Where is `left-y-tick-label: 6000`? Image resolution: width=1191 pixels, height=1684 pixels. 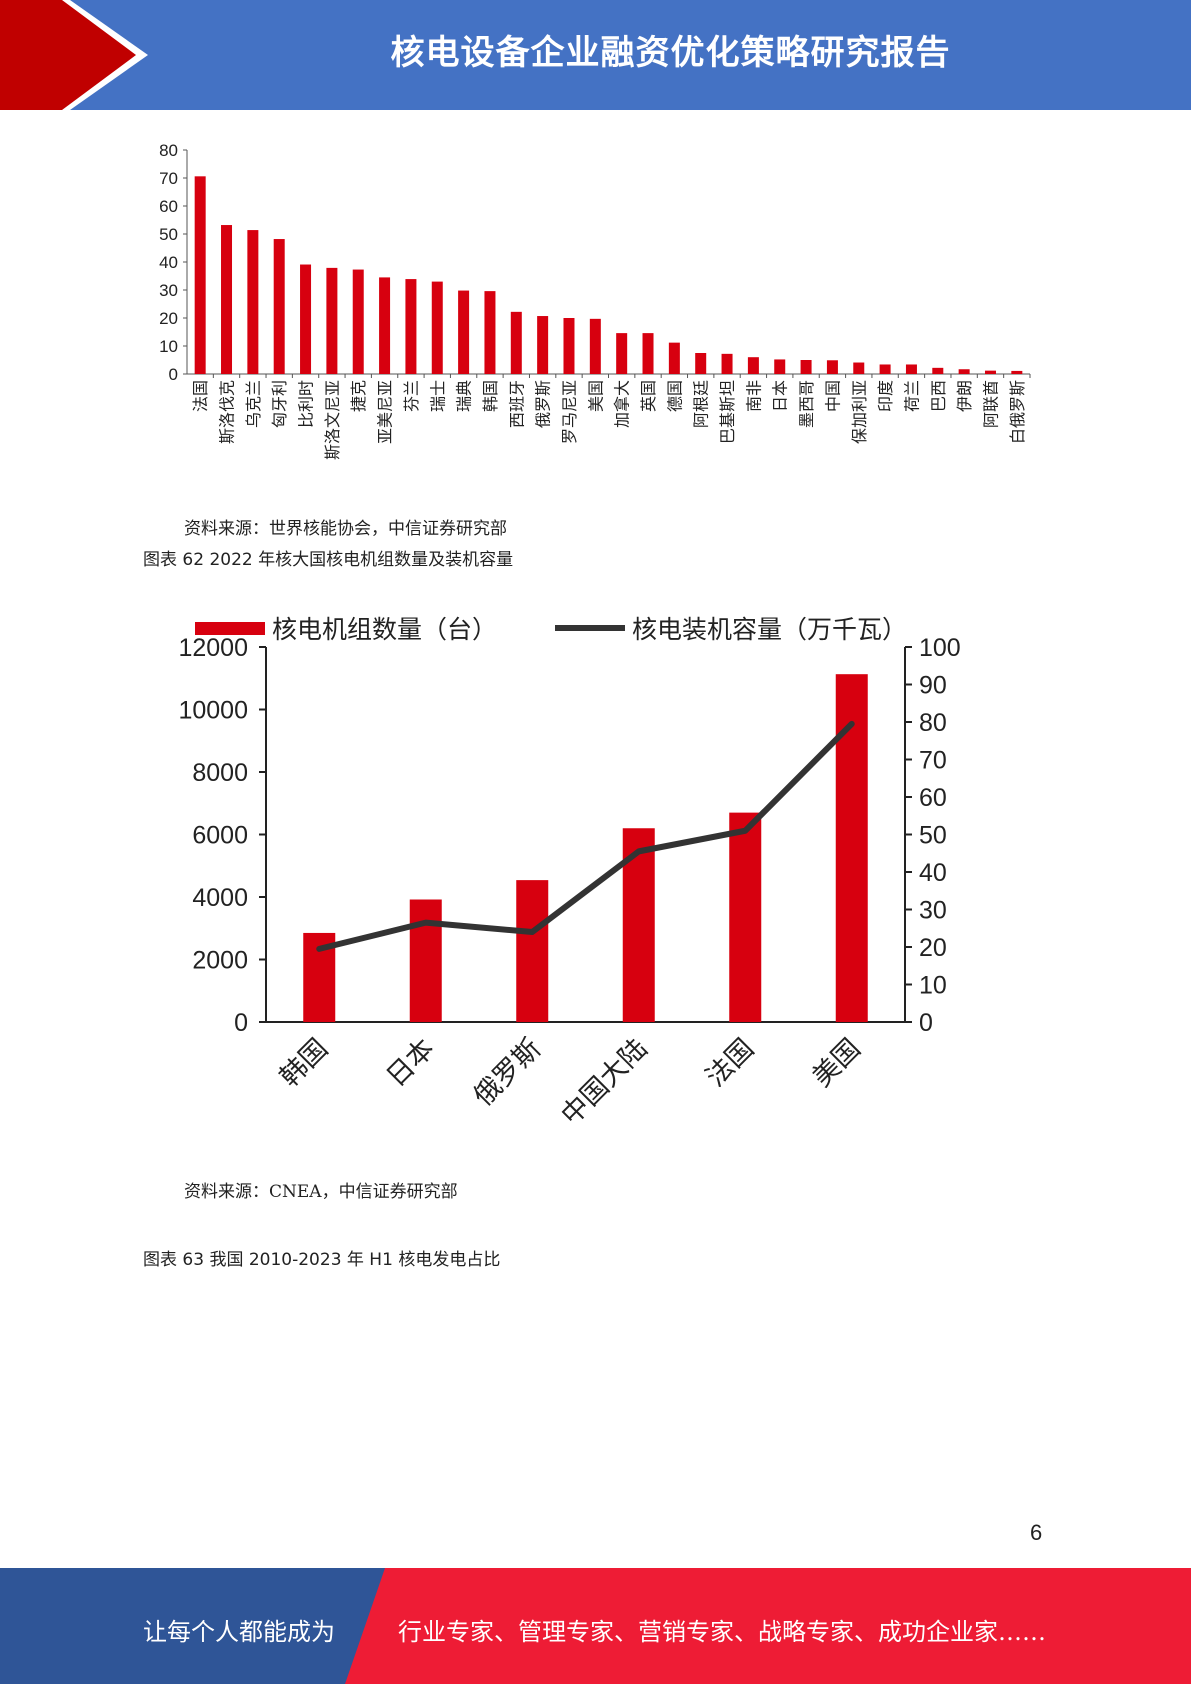 left-y-tick-label: 6000 is located at coordinates (220, 836).